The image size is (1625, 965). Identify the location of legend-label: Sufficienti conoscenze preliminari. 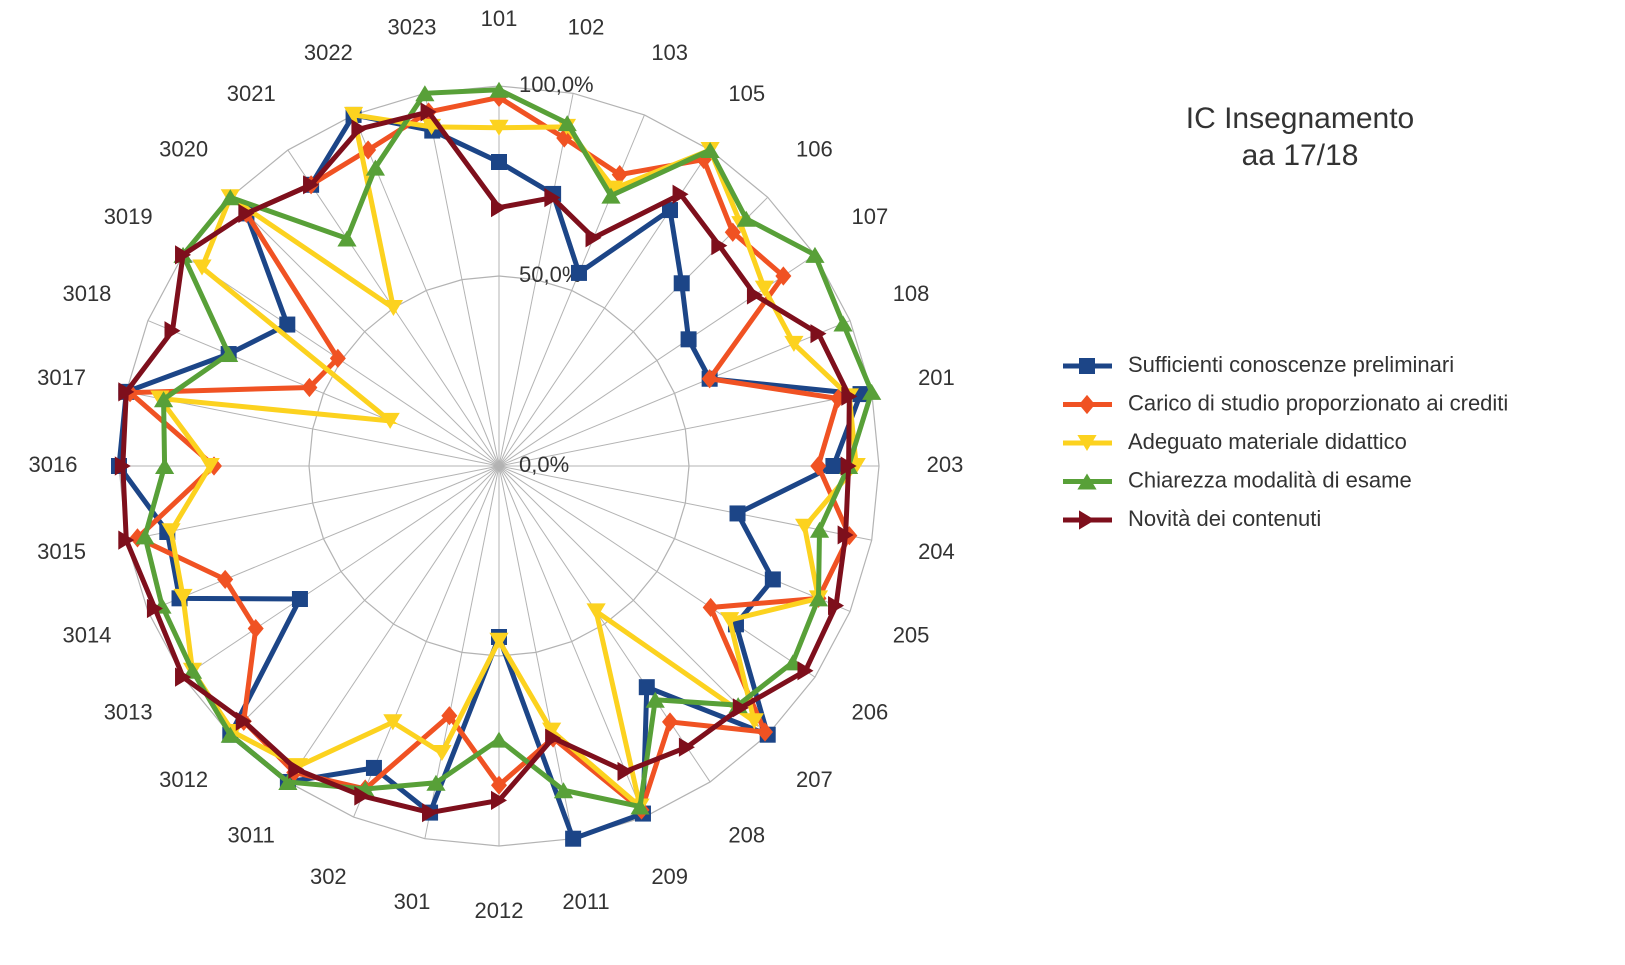
(1291, 364).